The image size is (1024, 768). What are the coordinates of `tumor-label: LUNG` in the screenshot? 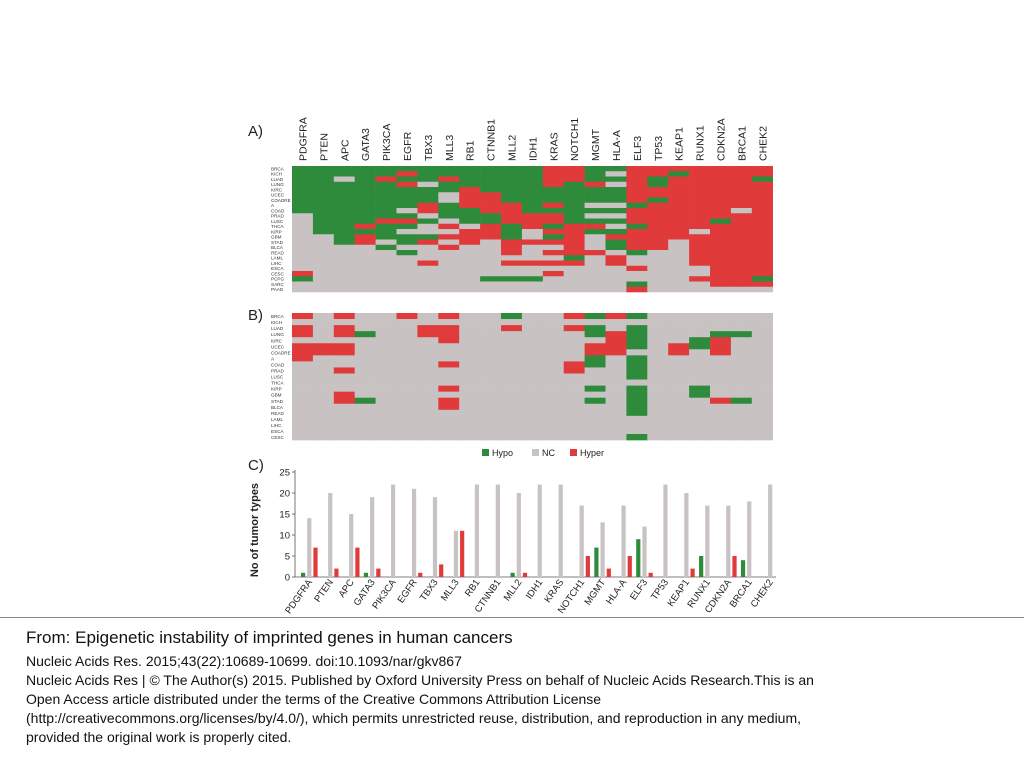 It's located at (277, 334).